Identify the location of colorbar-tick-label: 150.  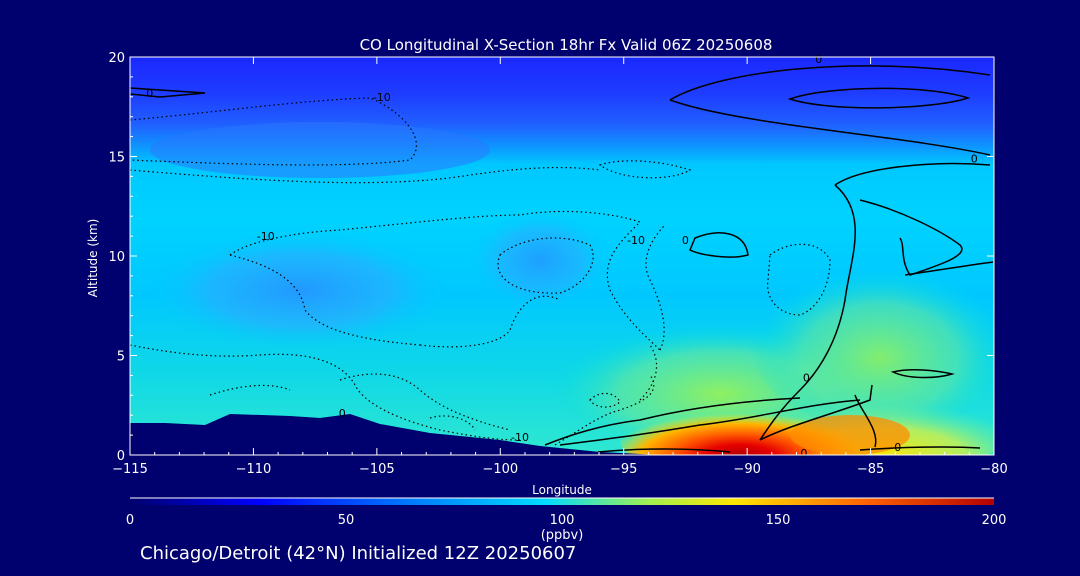
(778, 520).